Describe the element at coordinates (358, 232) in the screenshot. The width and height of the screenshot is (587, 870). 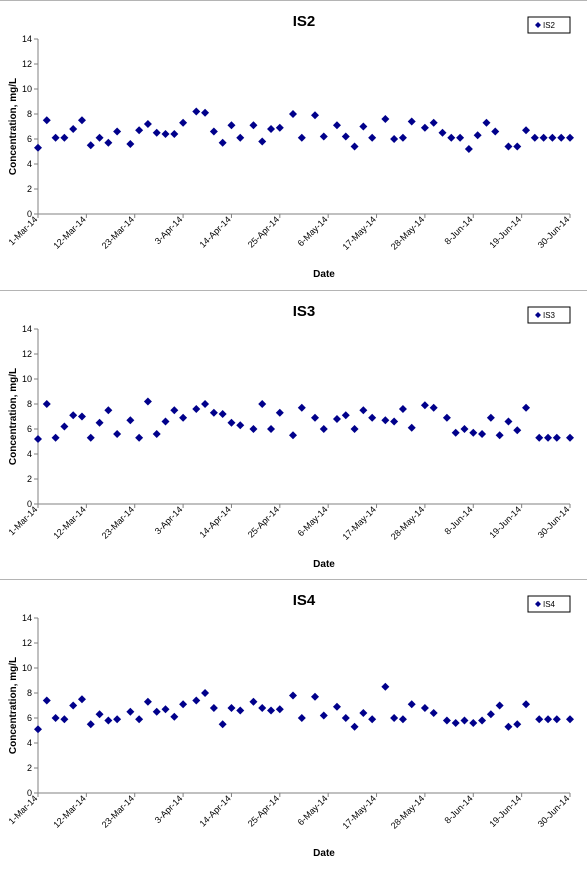
I see `x-tick-label: 17-May-14` at that location.